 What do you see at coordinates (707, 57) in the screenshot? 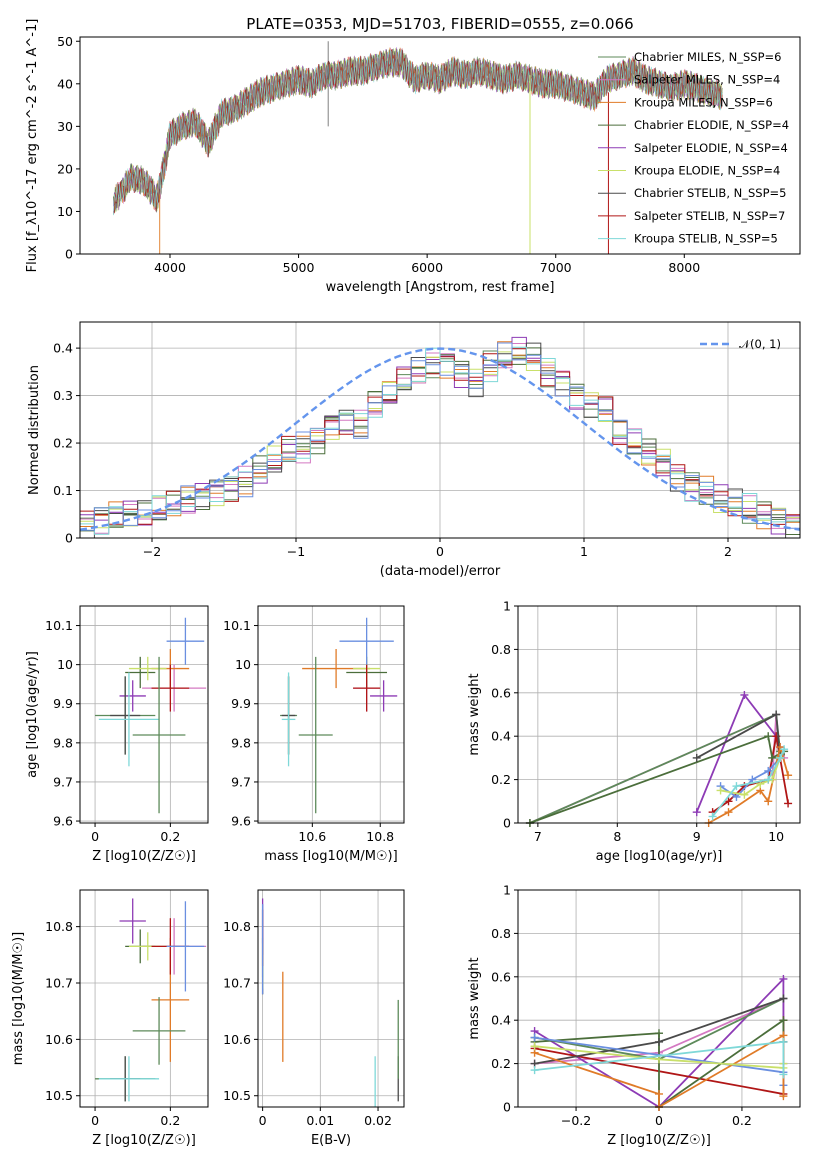
I see `legend-entry: Chabrier MILES, N_SSP=6` at bounding box center [707, 57].